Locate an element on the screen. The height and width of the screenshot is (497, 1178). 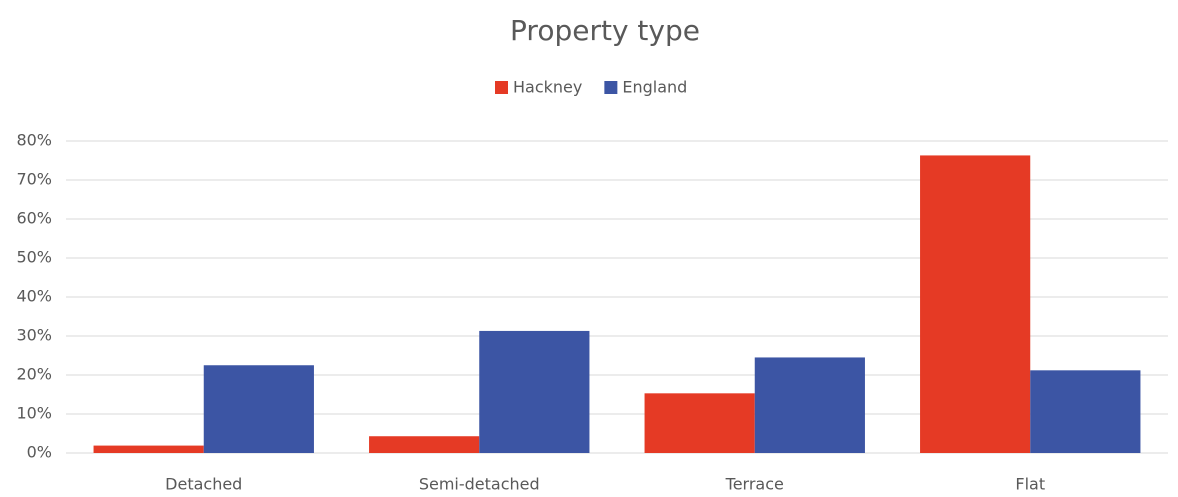
y-tick-label: 30% is located at coordinates (34, 335).